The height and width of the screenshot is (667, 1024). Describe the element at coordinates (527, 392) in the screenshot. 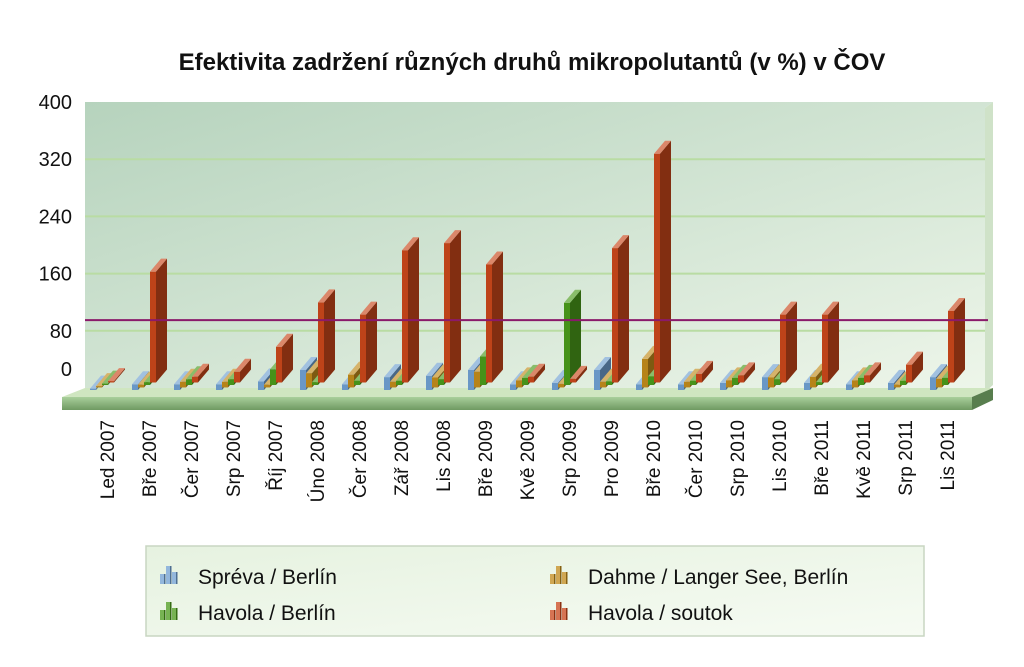

I see `plot-floor` at that location.